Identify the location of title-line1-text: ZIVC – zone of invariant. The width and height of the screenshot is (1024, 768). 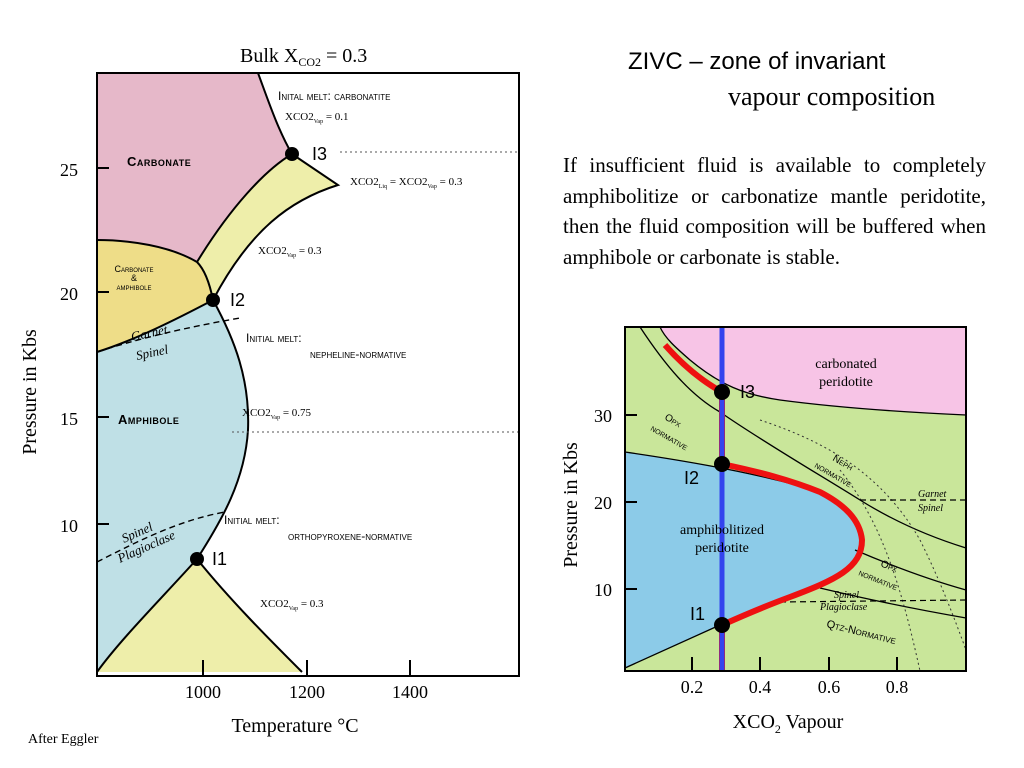
(757, 61).